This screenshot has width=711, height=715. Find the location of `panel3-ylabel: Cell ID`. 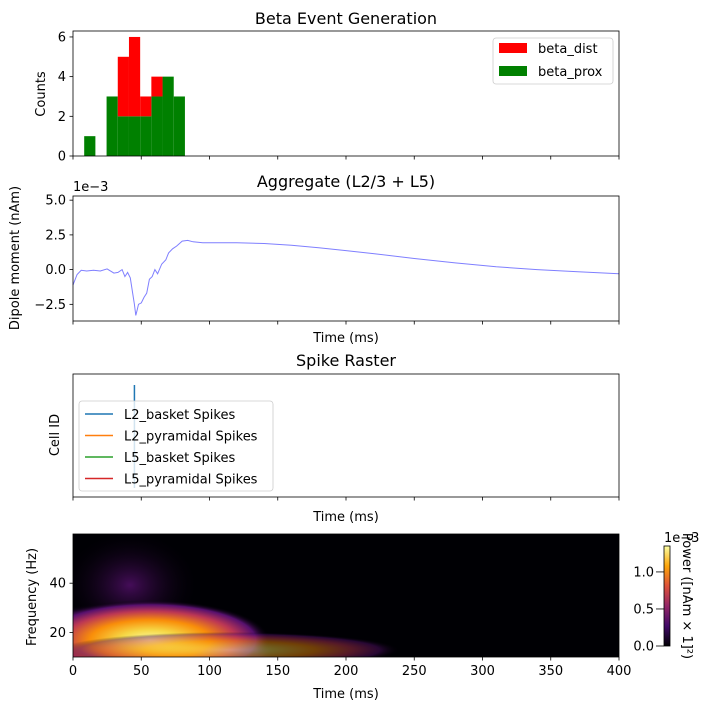

panel3-ylabel: Cell ID is located at coordinates (55, 435).